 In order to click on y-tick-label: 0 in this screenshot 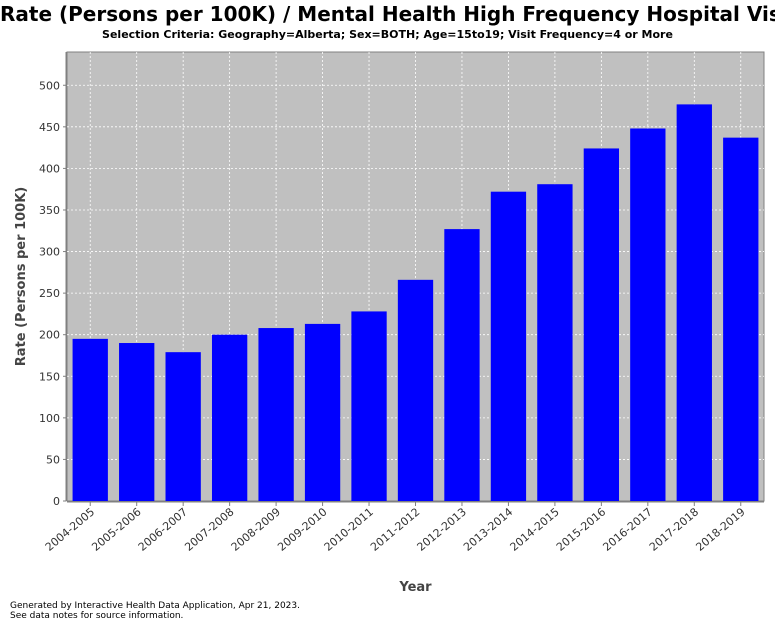, I will do `click(56, 501)`.